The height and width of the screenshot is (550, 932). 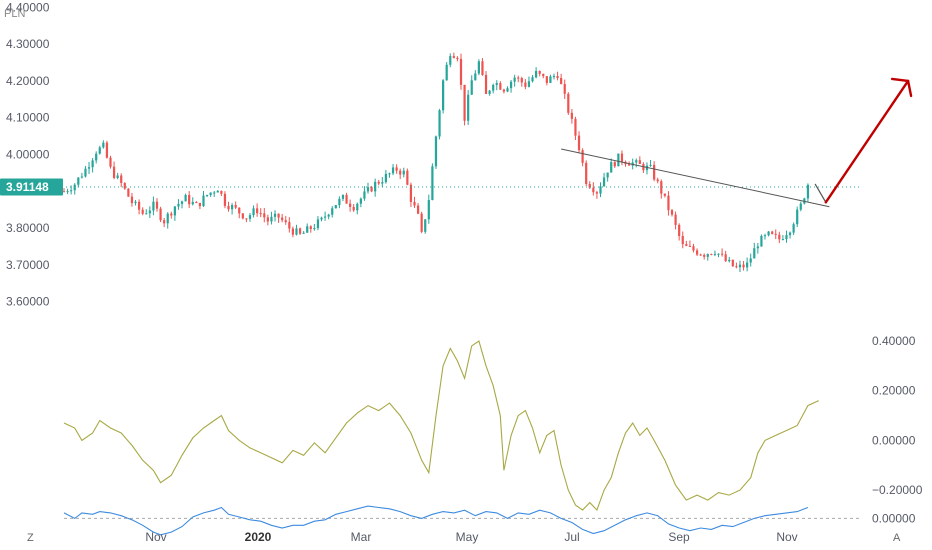 I want to click on zoom-button-left-label: Z, so click(x=30, y=538).